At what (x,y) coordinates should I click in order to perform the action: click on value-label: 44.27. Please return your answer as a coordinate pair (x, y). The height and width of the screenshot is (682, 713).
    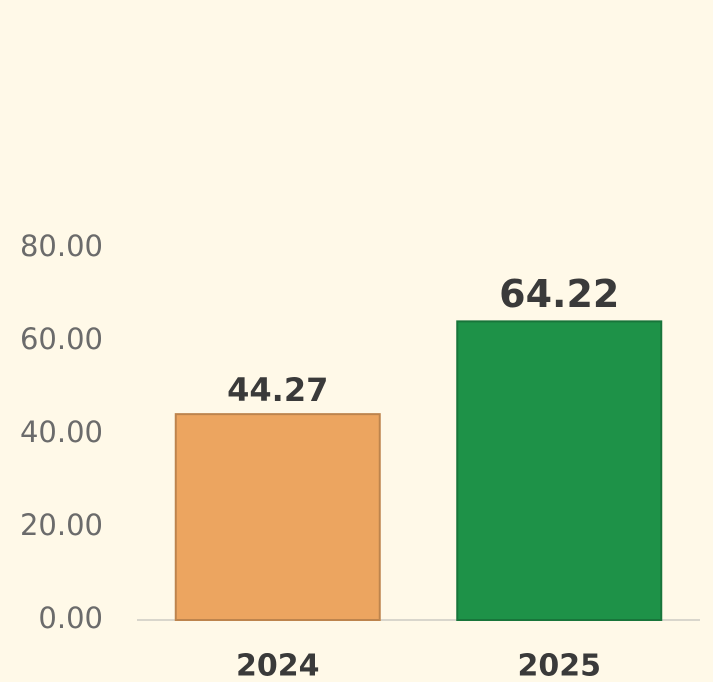
    Looking at the image, I should click on (277, 390).